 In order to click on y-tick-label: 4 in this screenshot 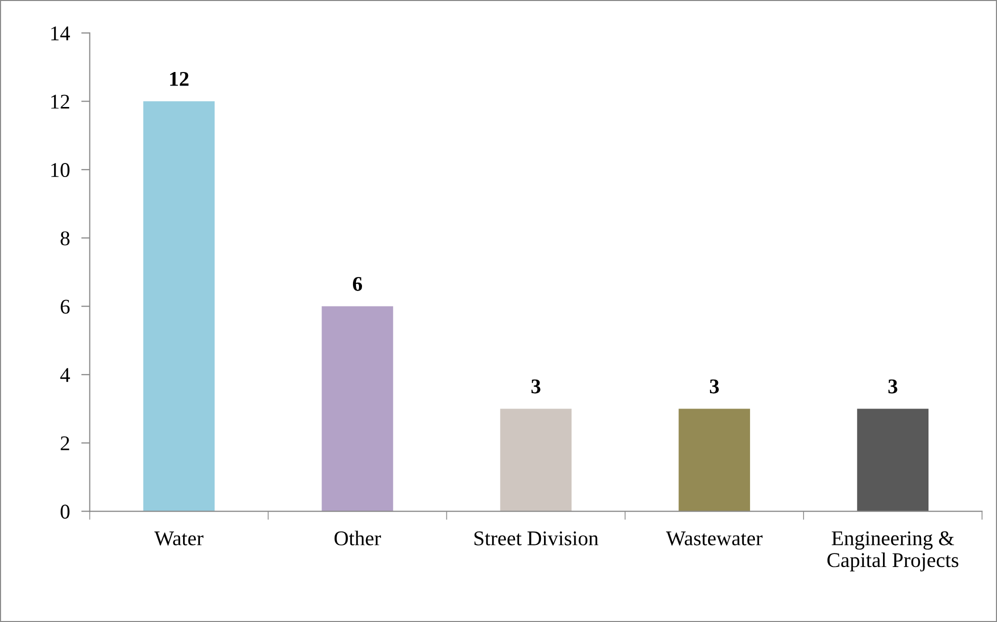, I will do `click(65, 375)`.